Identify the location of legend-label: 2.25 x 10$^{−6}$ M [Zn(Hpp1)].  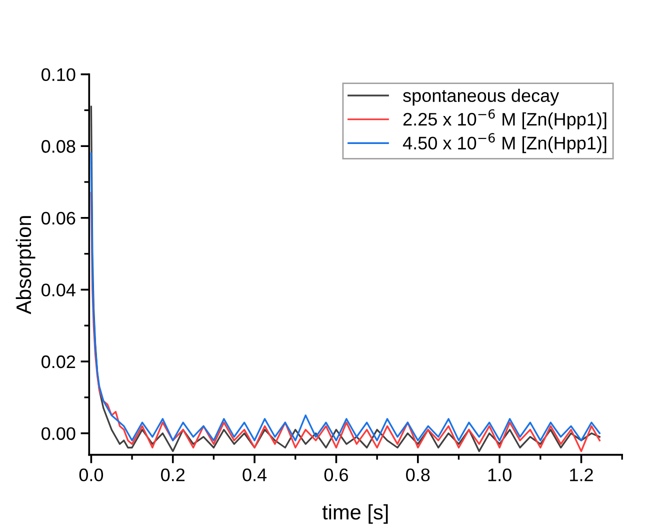
(504, 119).